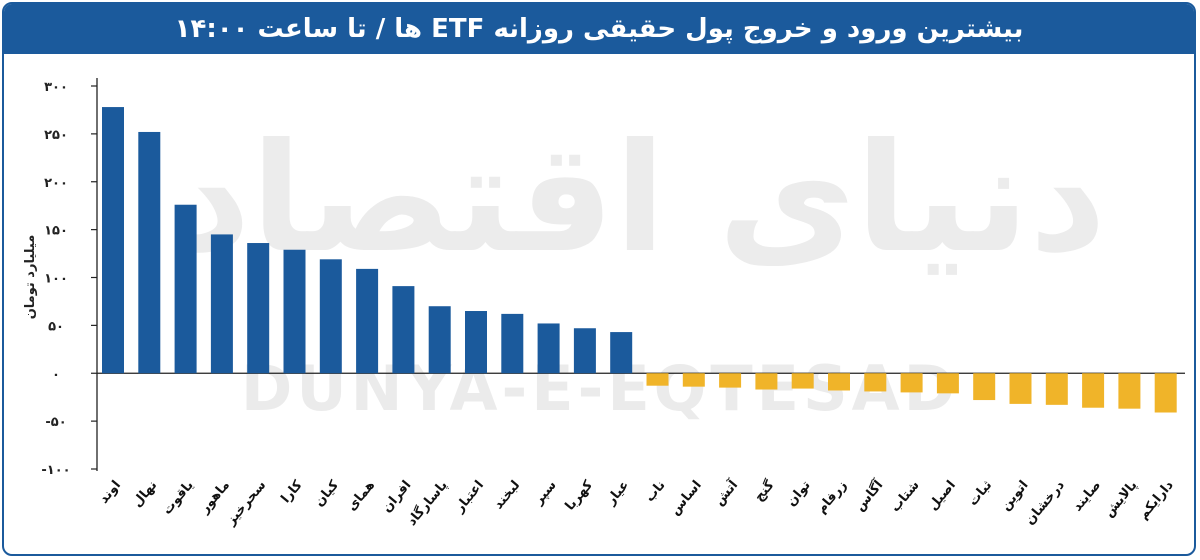  I want to click on category-label: دارایکم, so click(1156, 500).